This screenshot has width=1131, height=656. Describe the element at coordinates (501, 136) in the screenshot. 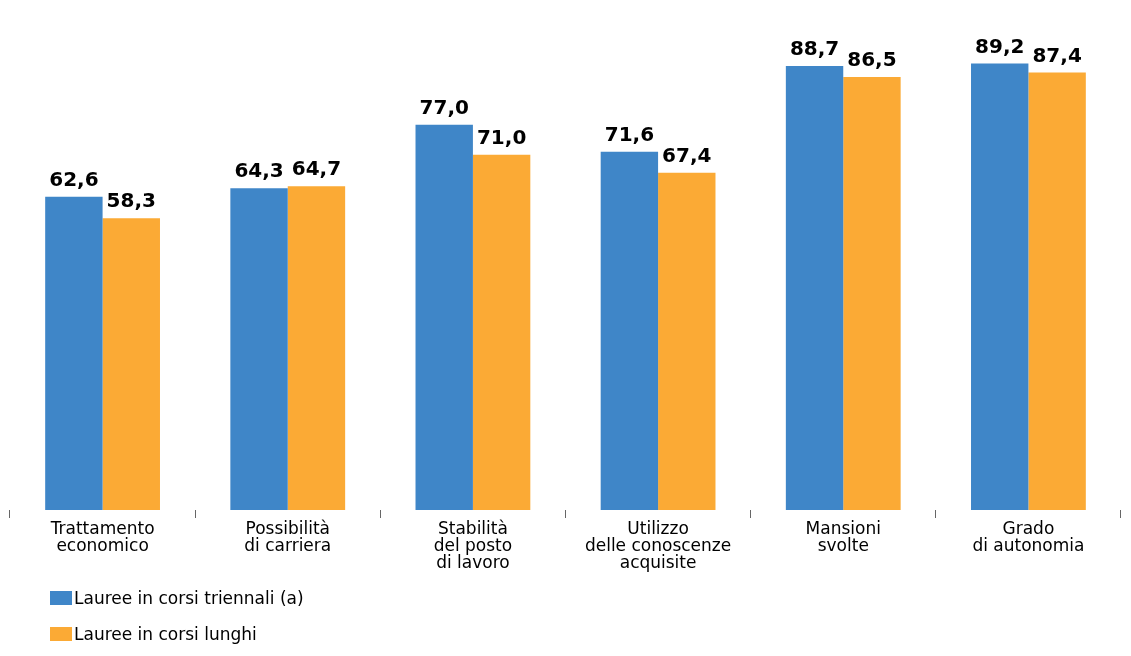

I see `data-label: 71,0` at that location.